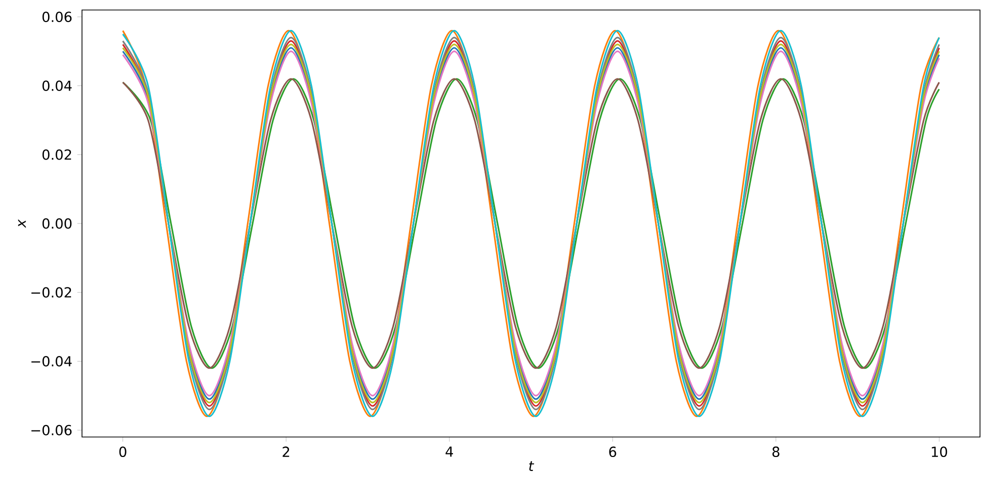 Image resolution: width=989 pixels, height=490 pixels. I want to click on y-tick-label: −0.02, so click(51, 292).